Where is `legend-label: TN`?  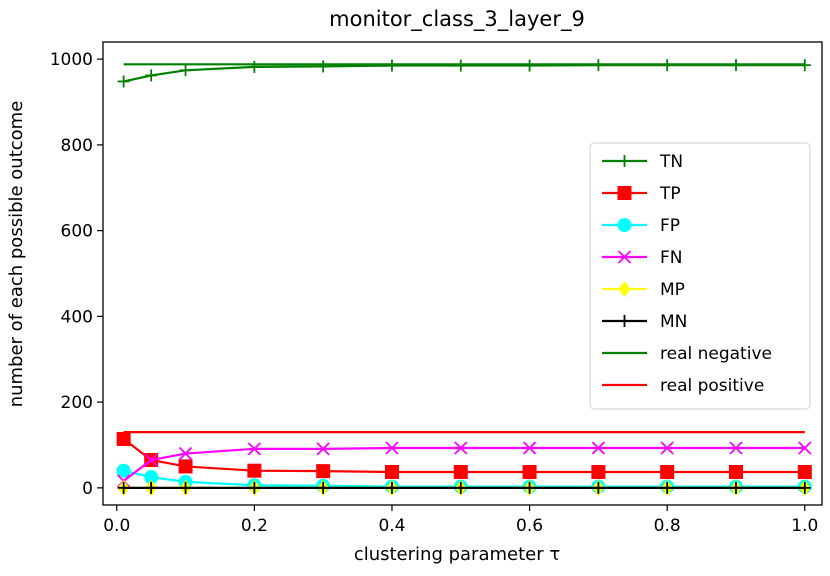 legend-label: TN is located at coordinates (671, 162).